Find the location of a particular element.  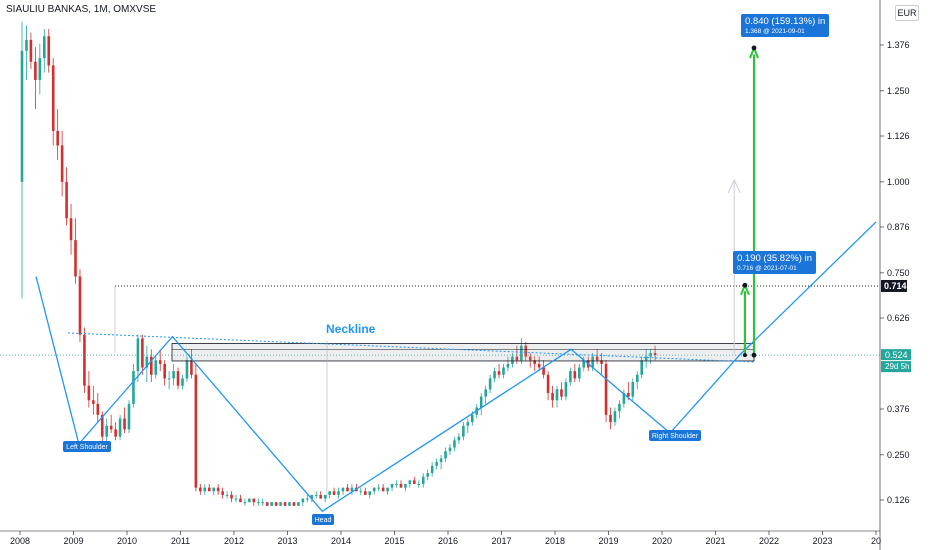

x-tick-label: 2017 is located at coordinates (501, 541).